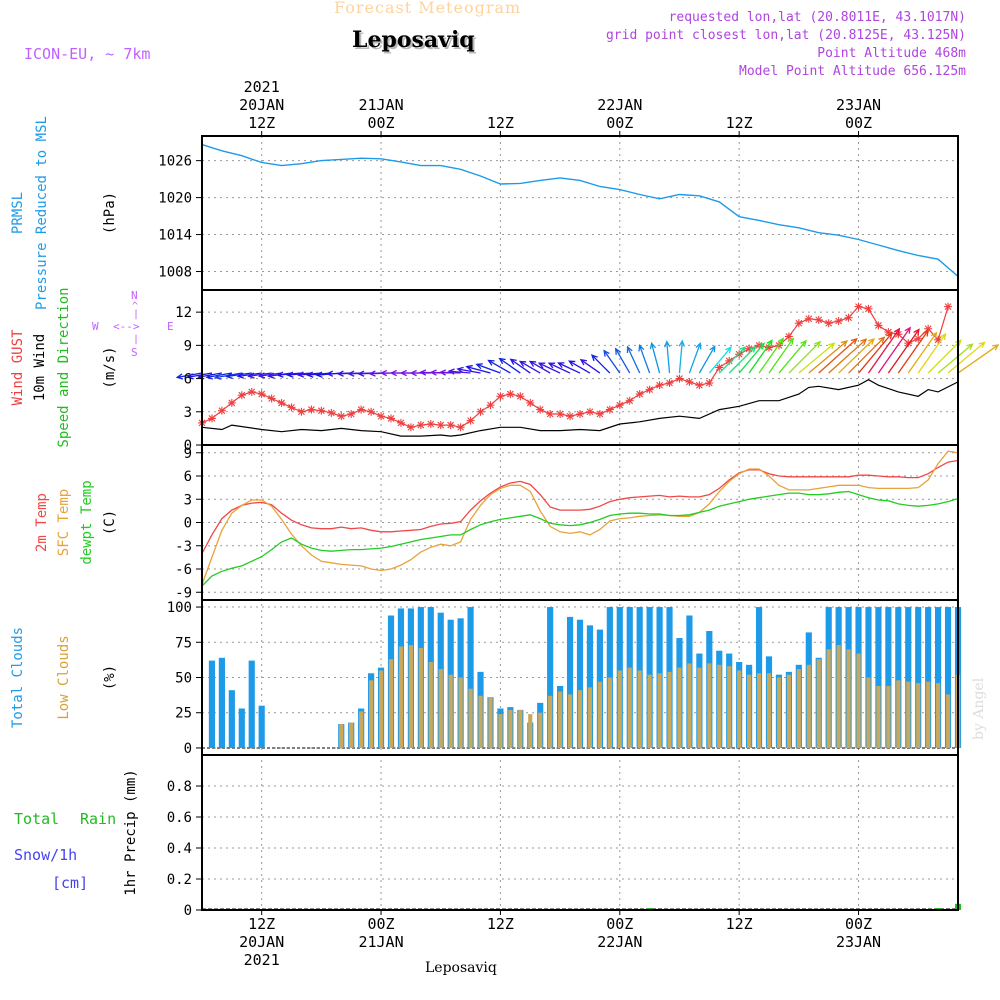 The image size is (1000, 1000). I want to click on temperature-axis-unit: (C), so click(110, 522).